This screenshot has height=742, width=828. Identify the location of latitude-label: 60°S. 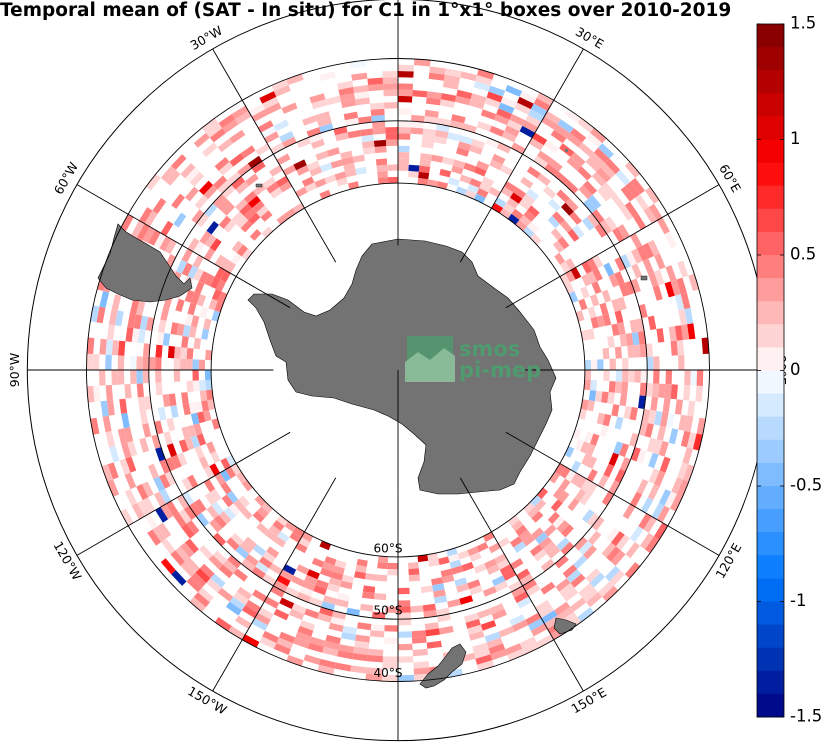
(388, 548).